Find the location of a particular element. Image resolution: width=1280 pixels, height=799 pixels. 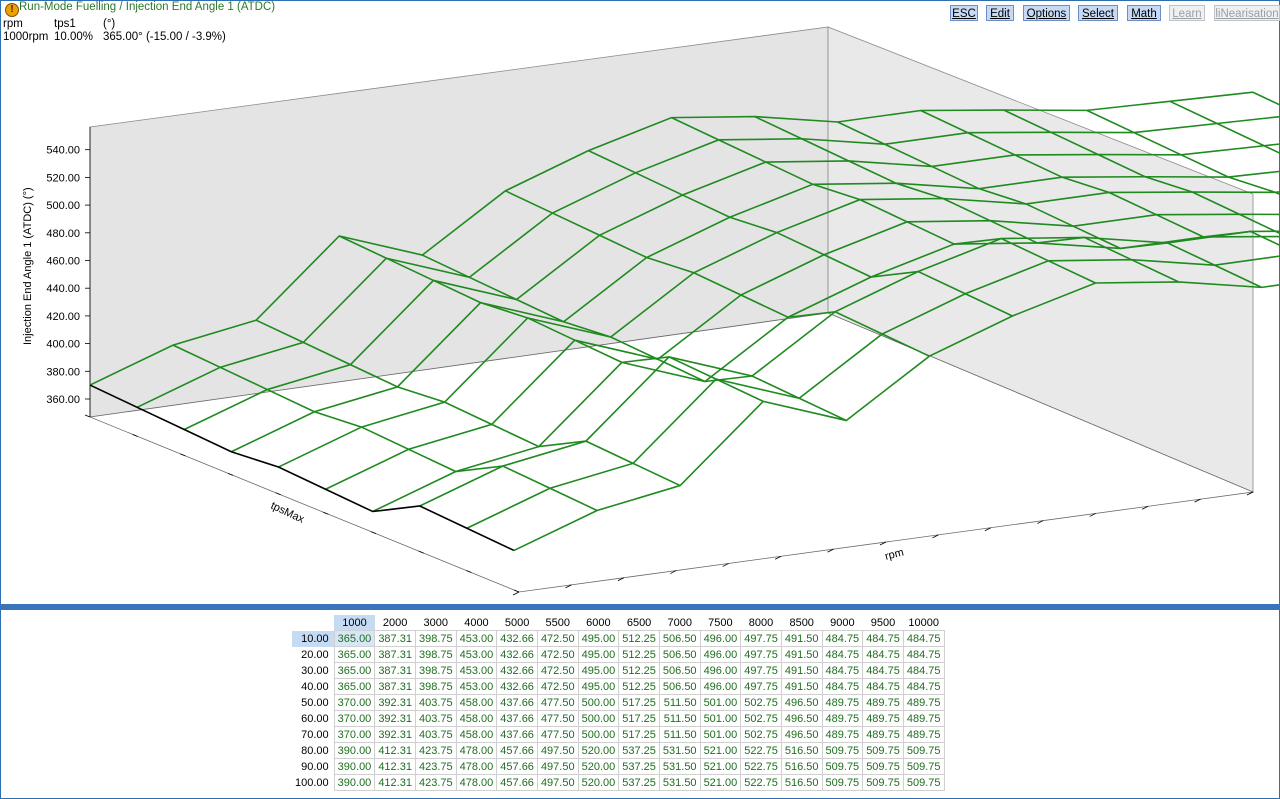

rpm-column-header: 4000 is located at coordinates (476, 622).